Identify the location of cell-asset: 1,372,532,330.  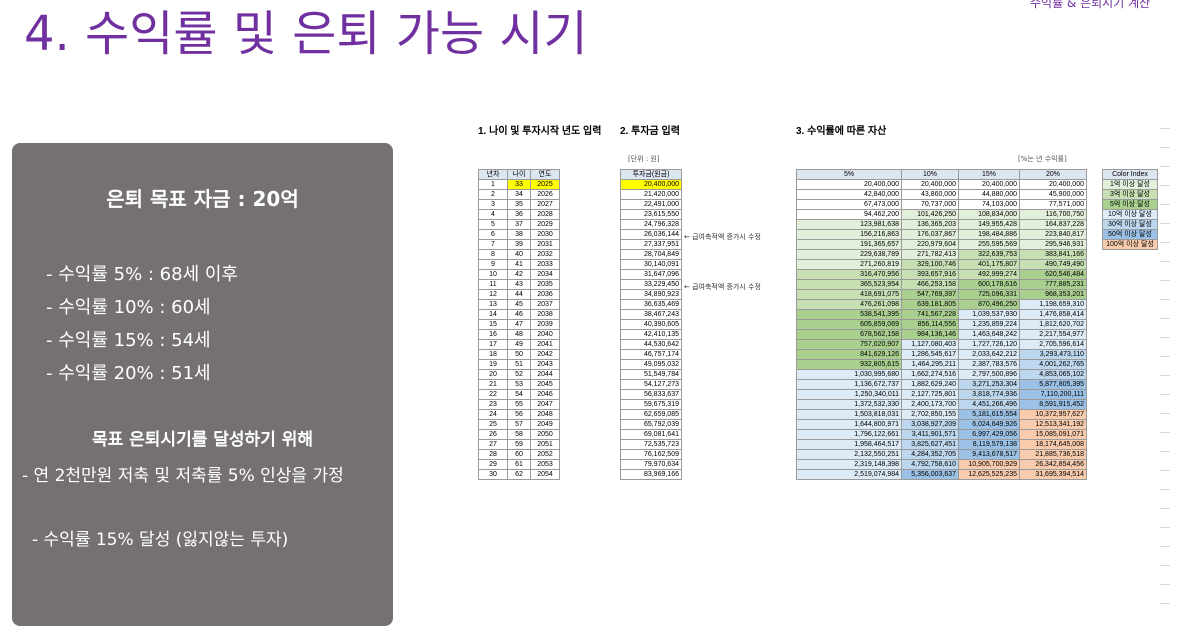
(849, 404).